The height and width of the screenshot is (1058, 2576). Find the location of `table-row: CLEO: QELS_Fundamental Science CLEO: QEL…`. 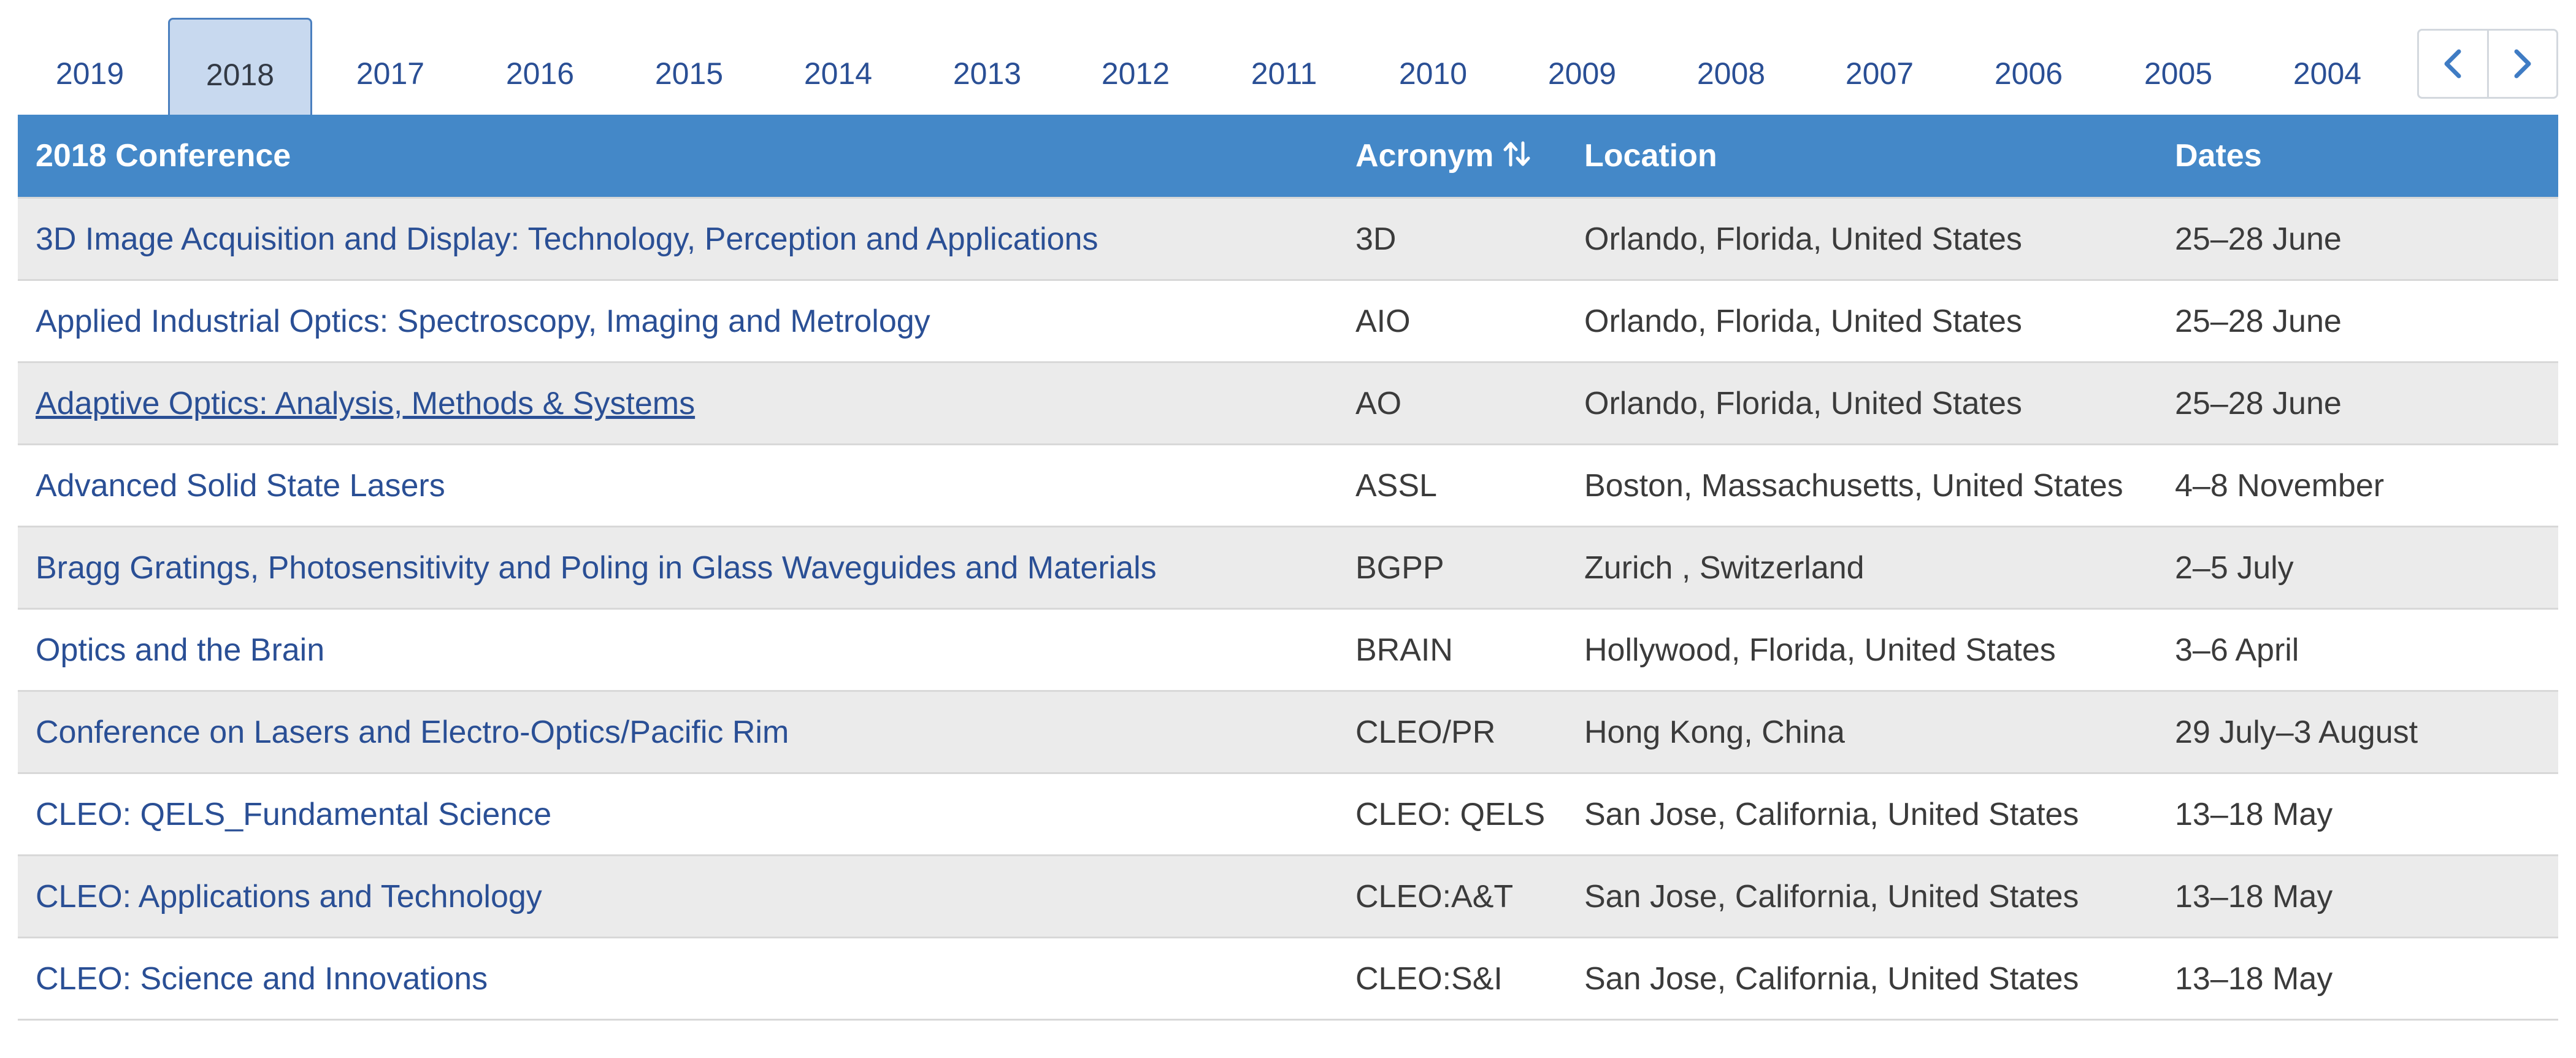

table-row: CLEO: QELS_Fundamental Science CLEO: QEL… is located at coordinates (1288, 813).